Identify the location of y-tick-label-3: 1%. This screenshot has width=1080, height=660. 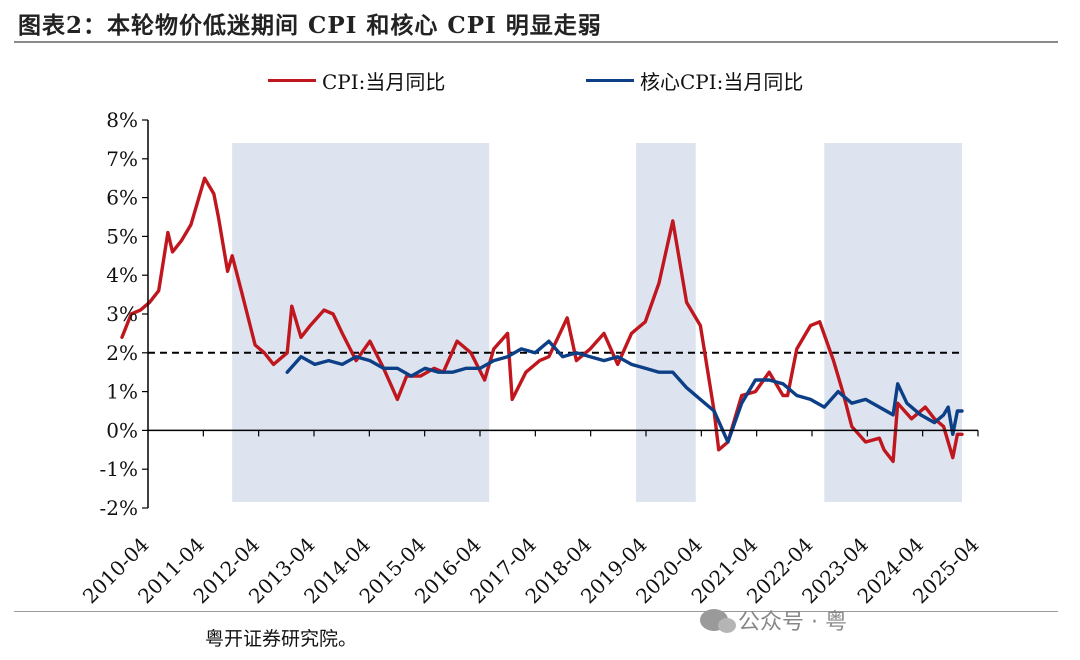
(122, 392).